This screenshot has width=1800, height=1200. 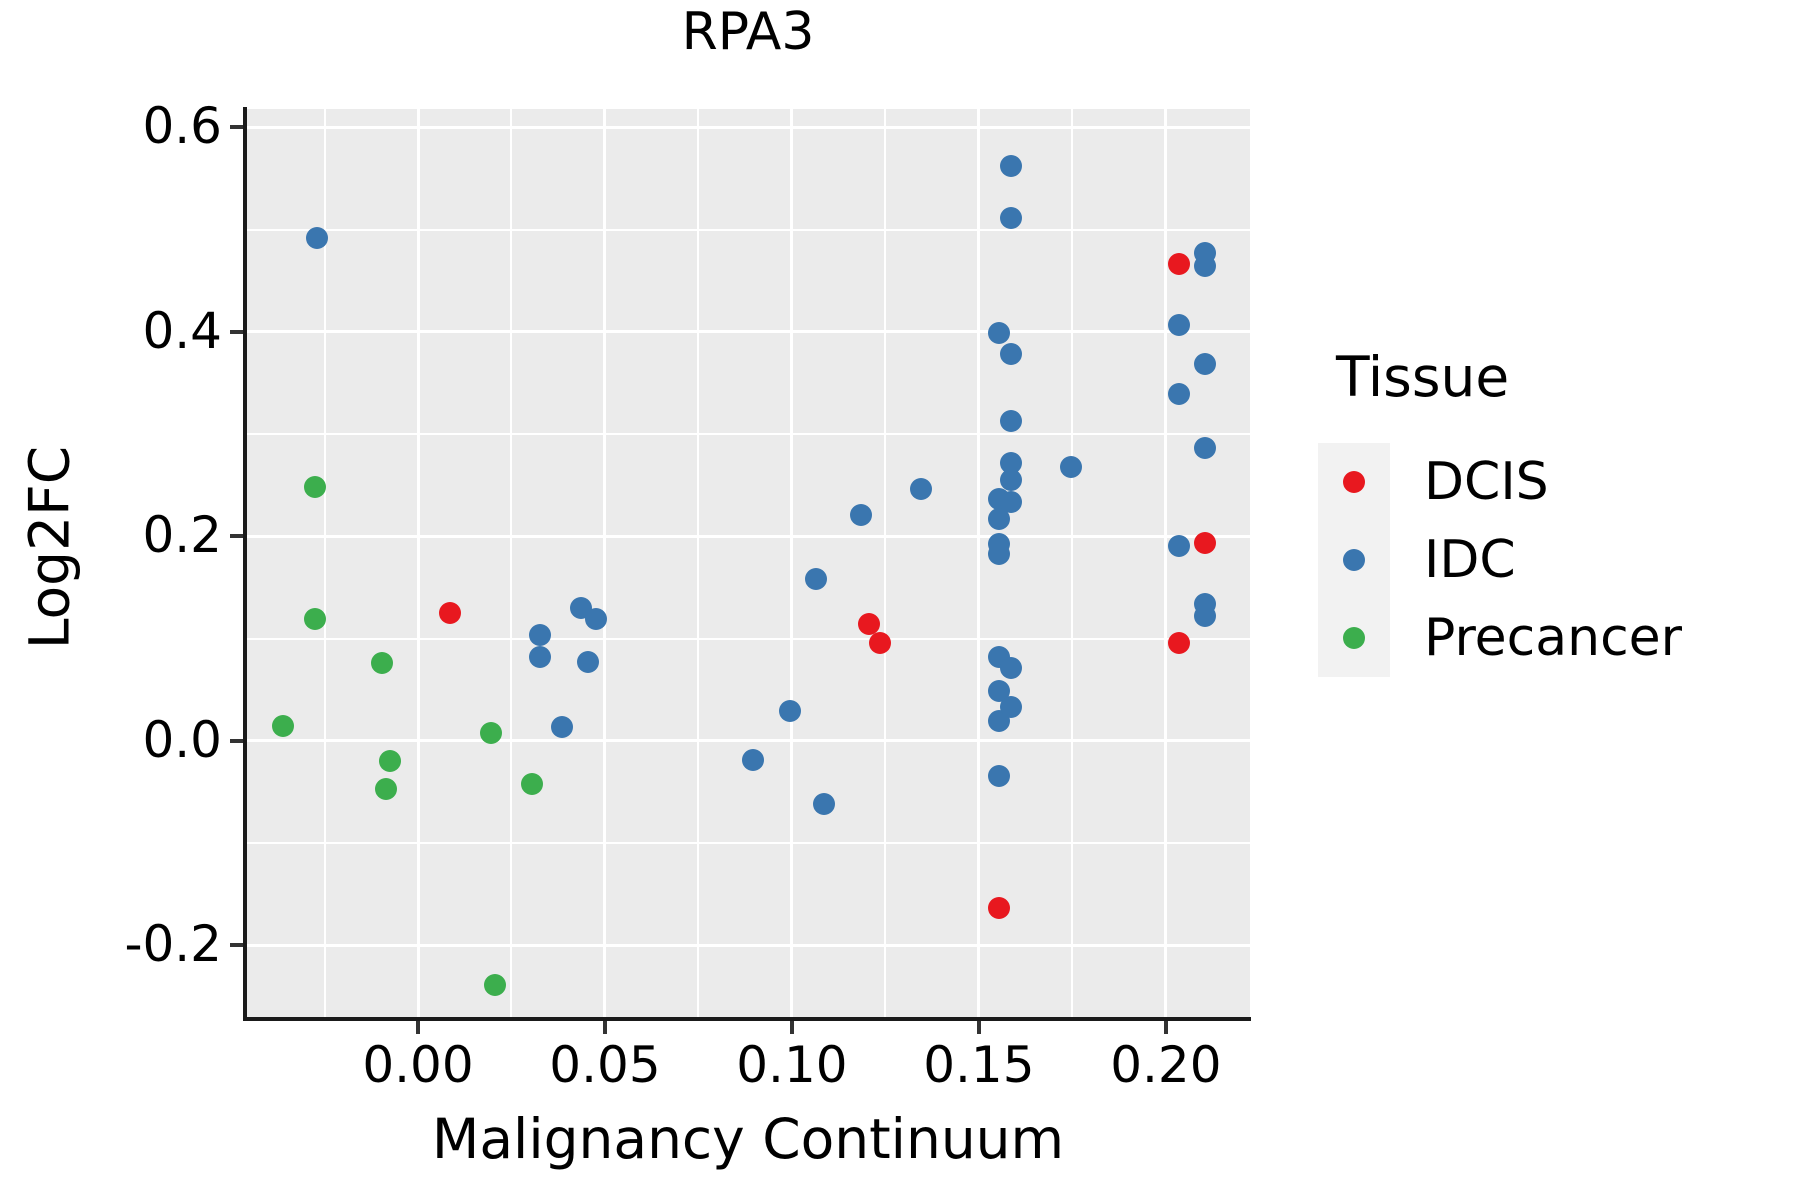 What do you see at coordinates (1423, 377) in the screenshot?
I see `legend-title: Tissue` at bounding box center [1423, 377].